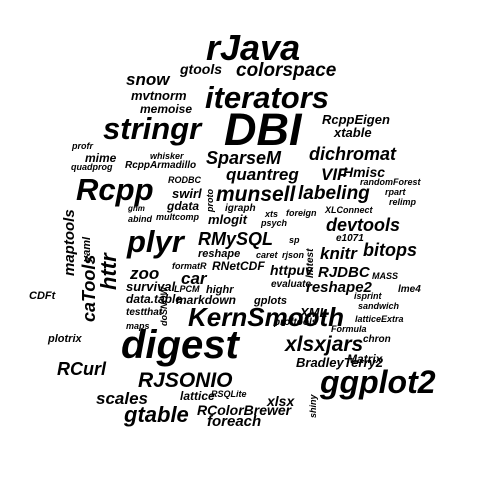 The width and height of the screenshot is (480, 480). Describe the element at coordinates (338, 253) in the screenshot. I see `word-knitr: knitr` at that location.